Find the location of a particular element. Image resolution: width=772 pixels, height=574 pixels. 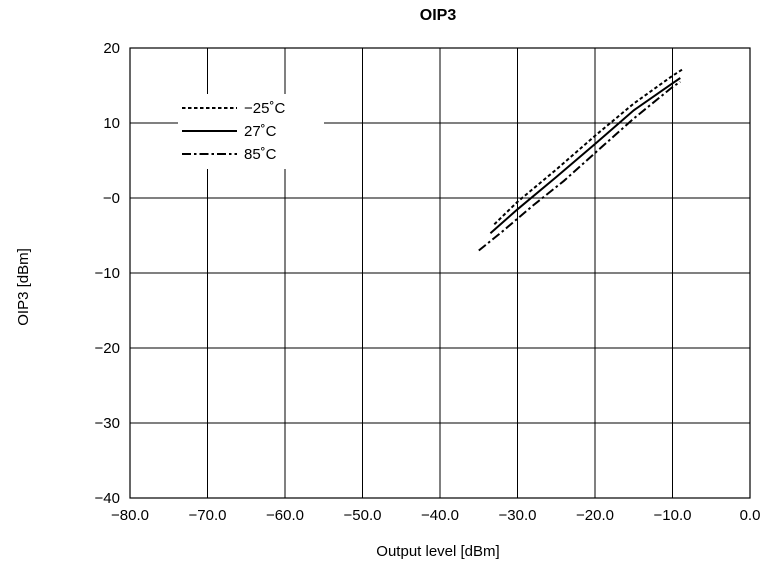

y-tick-label: −40 is located at coordinates (107, 498).